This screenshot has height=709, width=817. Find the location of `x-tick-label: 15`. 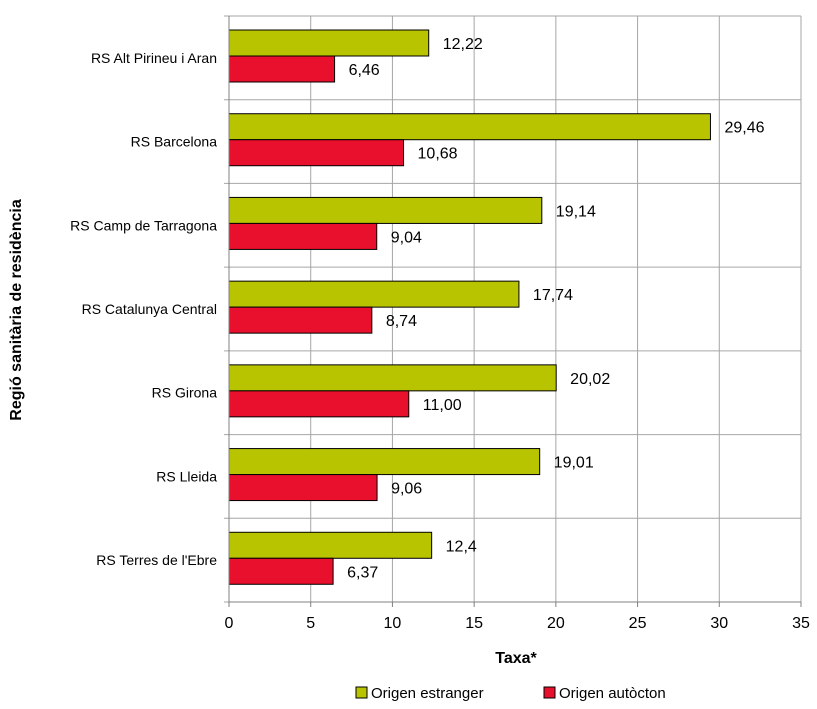

x-tick-label: 15 is located at coordinates (474, 623).